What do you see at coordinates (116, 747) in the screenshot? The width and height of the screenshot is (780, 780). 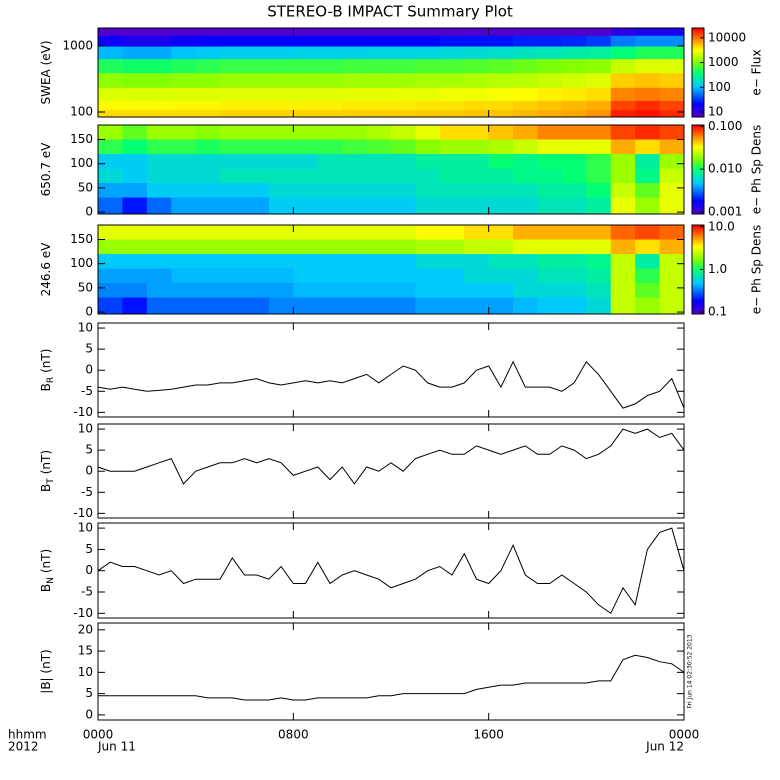 I see `date-label: Jun 11` at bounding box center [116, 747].